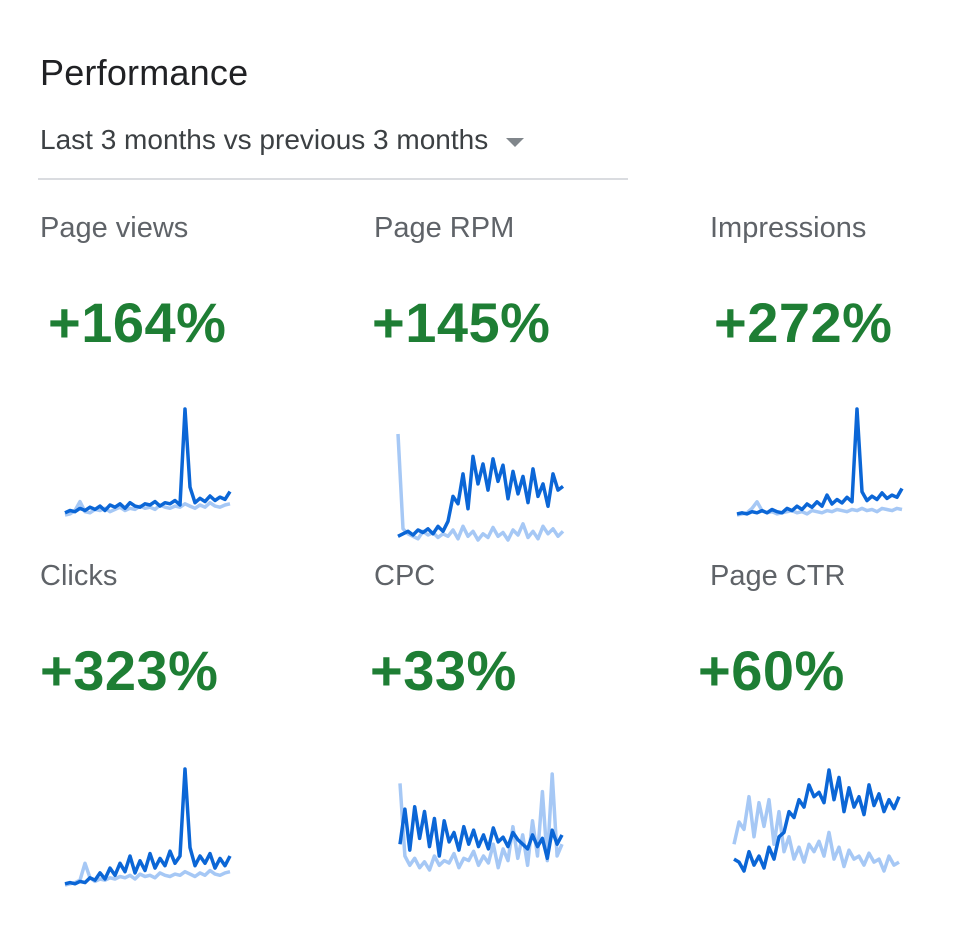  Describe the element at coordinates (778, 576) in the screenshot. I see `metric-label: Page CTR` at that location.